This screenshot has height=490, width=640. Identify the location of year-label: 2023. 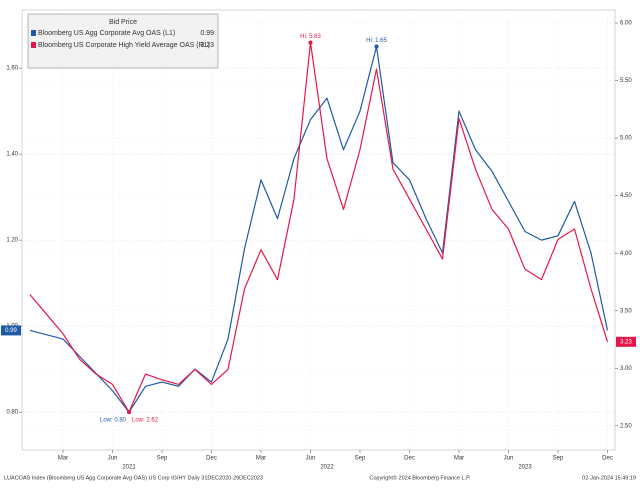
(525, 468).